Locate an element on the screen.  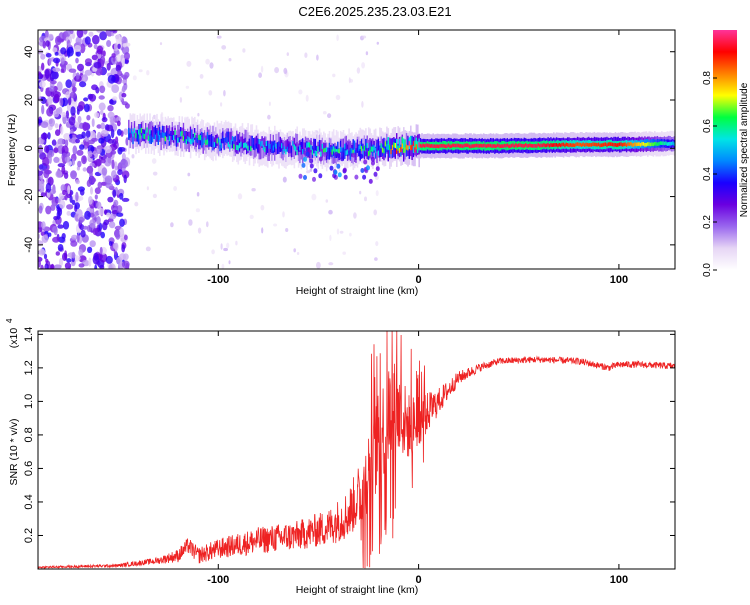
heatmap-x-axis-label: Height of straight line (km) is located at coordinates (357, 291).